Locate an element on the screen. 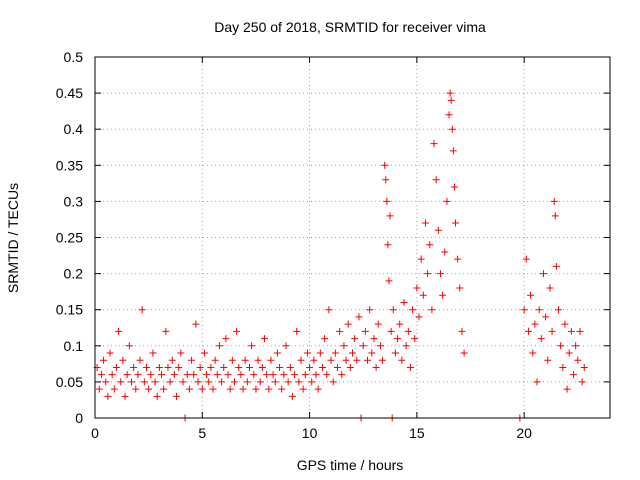 The height and width of the screenshot is (480, 640). y-tick-label: 0.15 is located at coordinates (69, 310).